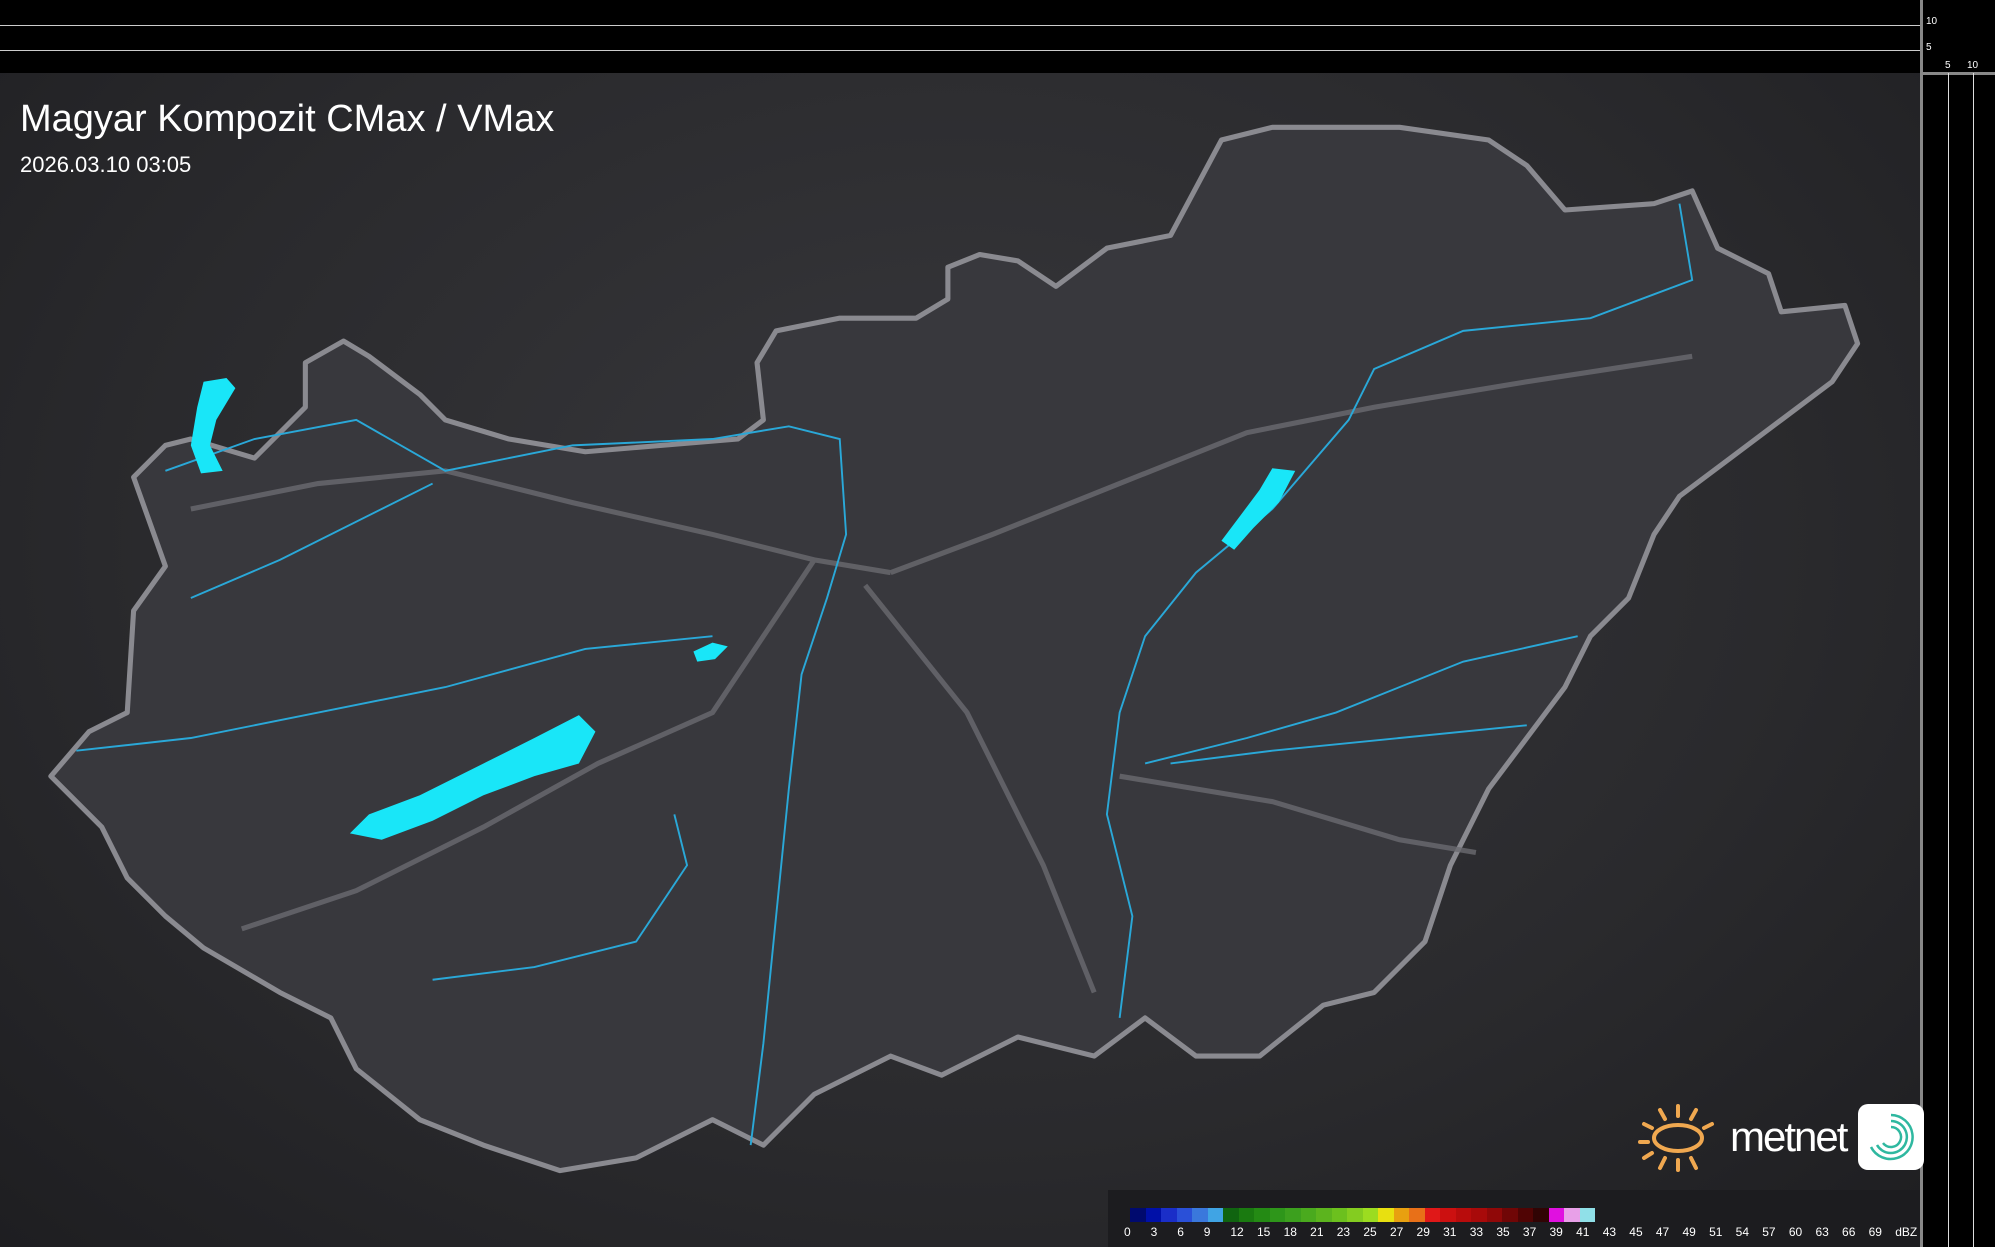  What do you see at coordinates (1396, 1232) in the screenshot?
I see `scale-label: 27` at bounding box center [1396, 1232].